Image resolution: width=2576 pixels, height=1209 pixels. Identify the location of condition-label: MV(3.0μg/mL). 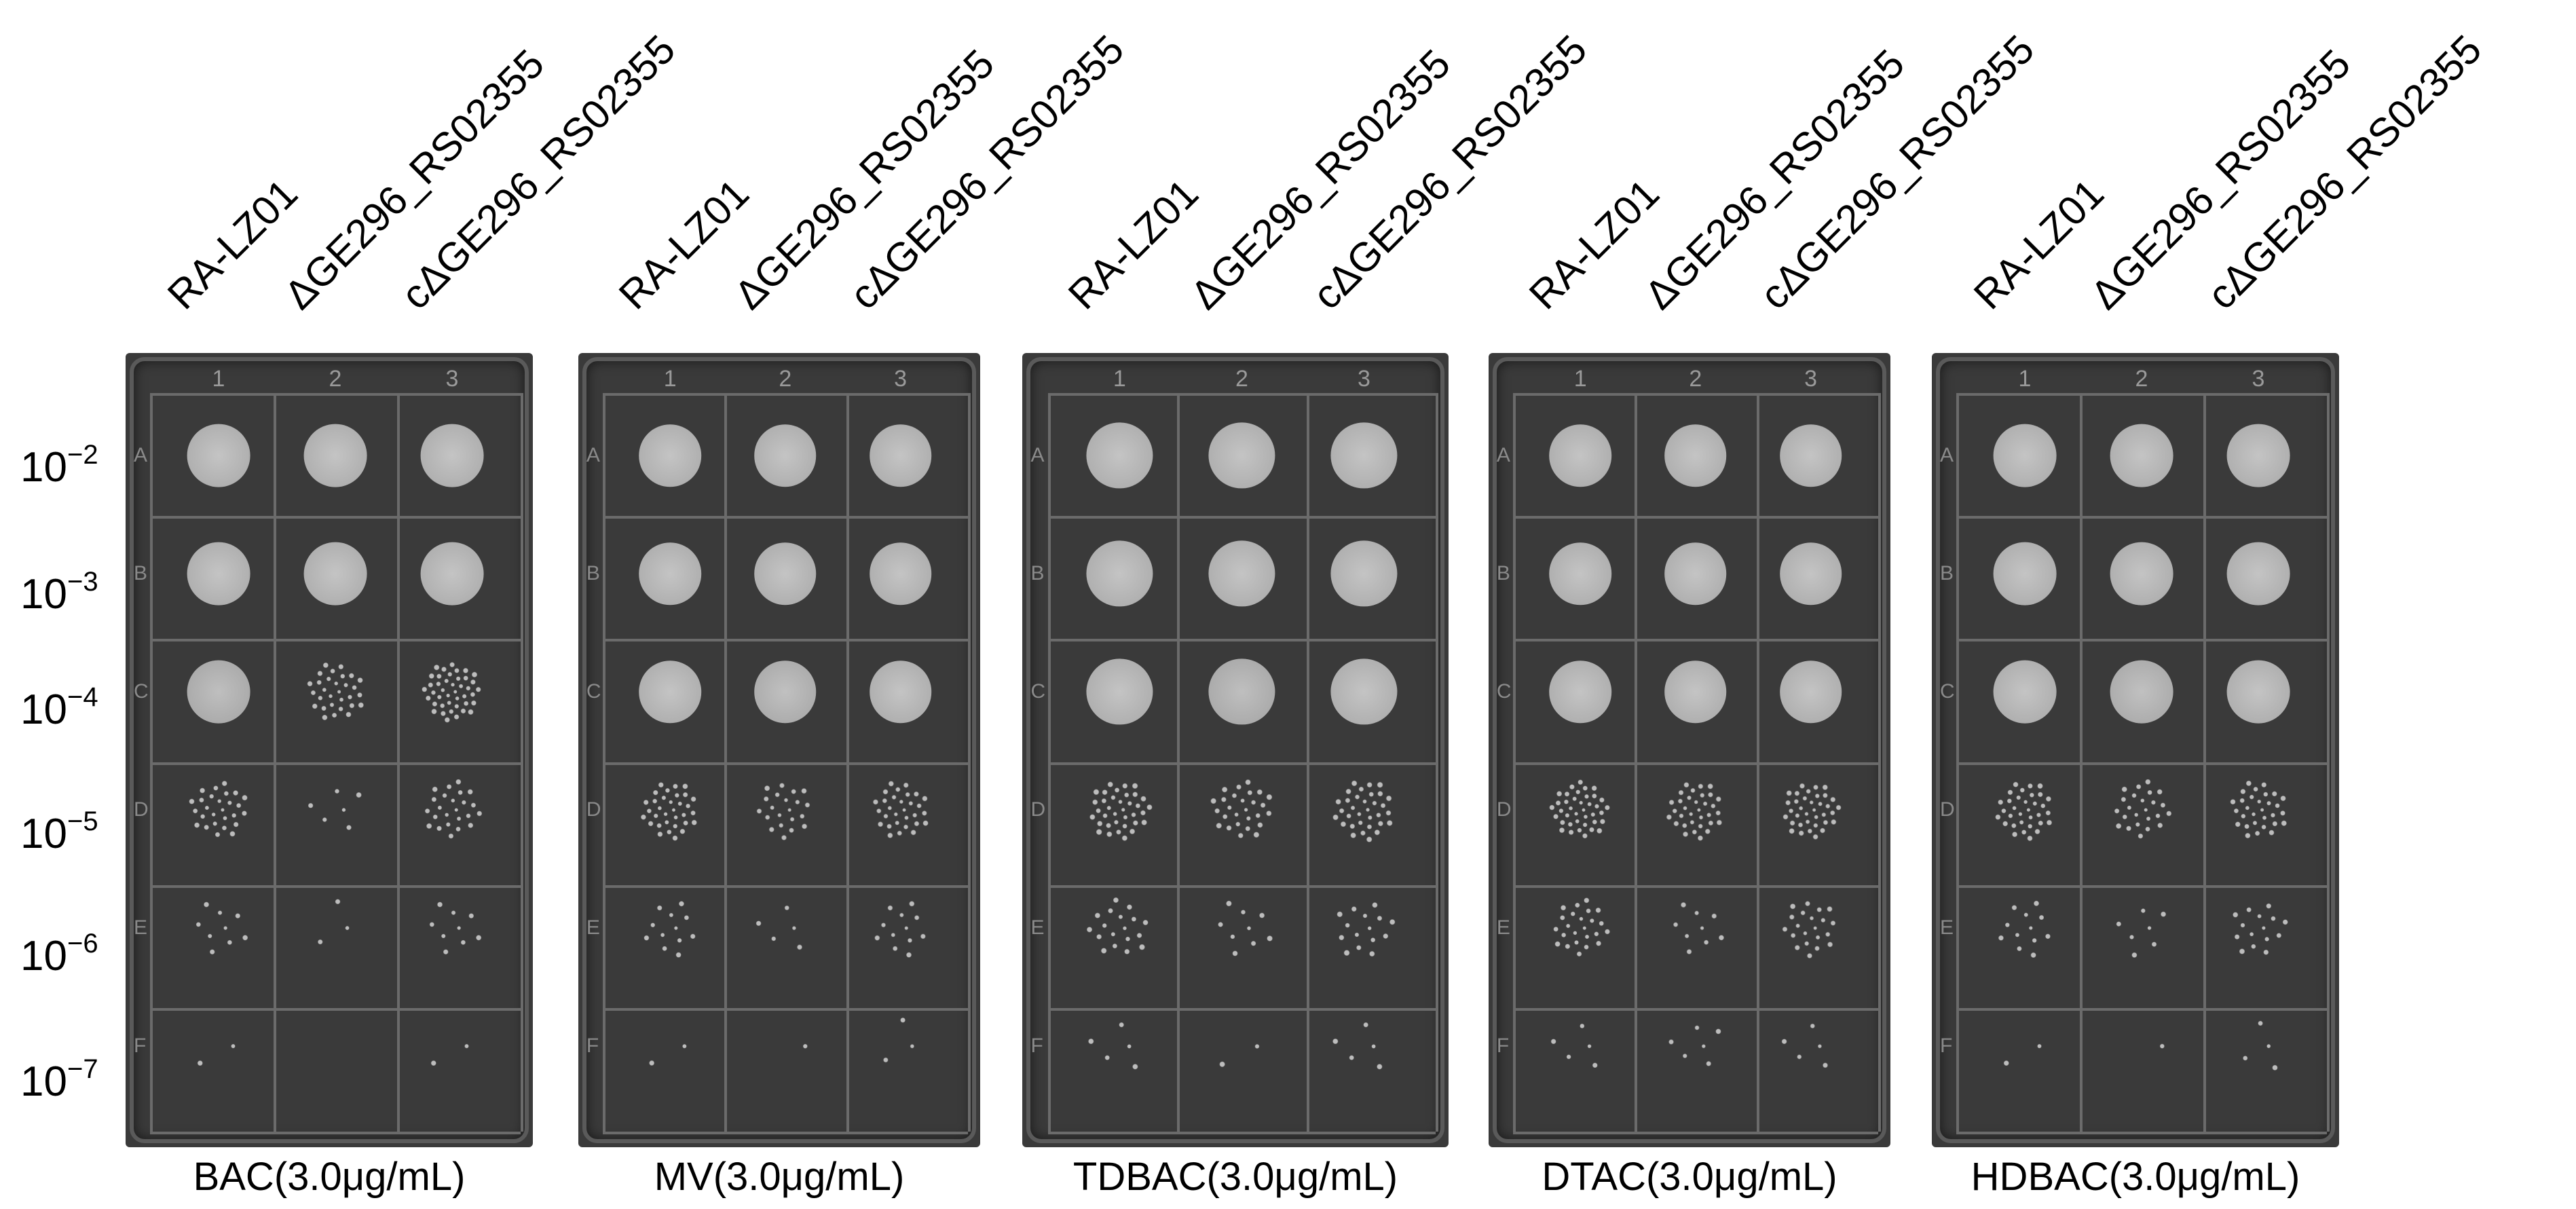
(780, 1177).